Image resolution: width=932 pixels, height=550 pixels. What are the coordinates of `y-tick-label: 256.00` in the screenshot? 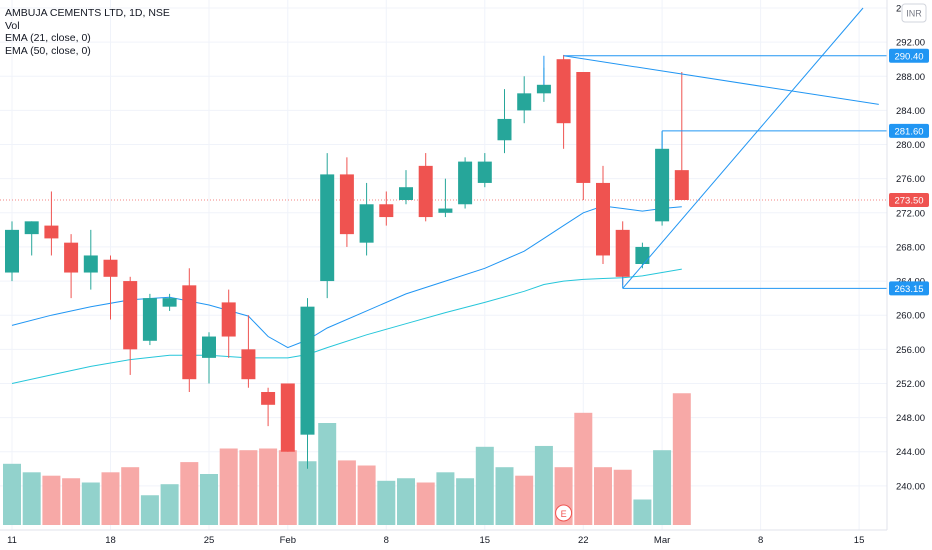 It's located at (910, 350).